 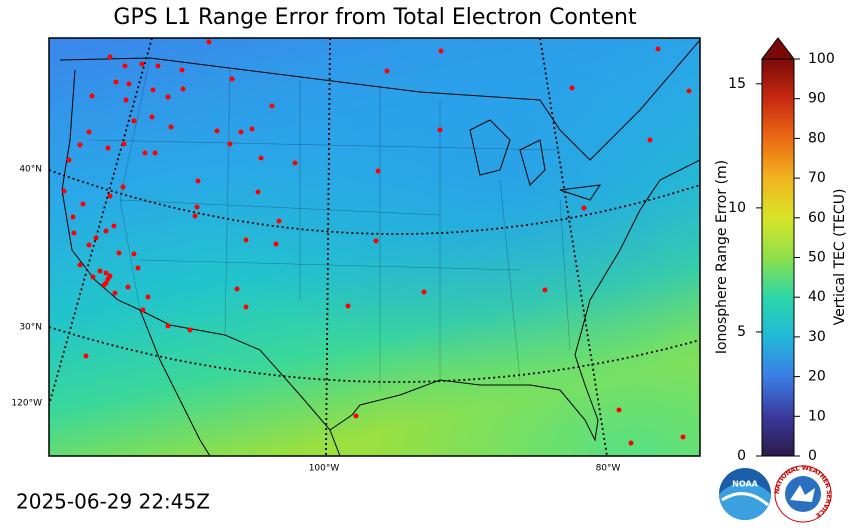 What do you see at coordinates (778, 48) in the screenshot?
I see `colorbar-extend` at bounding box center [778, 48].